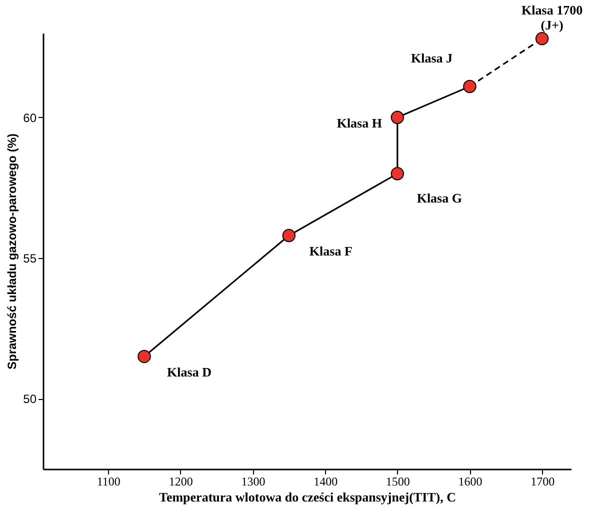 The width and height of the screenshot is (595, 519). Describe the element at coordinates (470, 481) in the screenshot. I see `x-tick-label: 1600` at that location.